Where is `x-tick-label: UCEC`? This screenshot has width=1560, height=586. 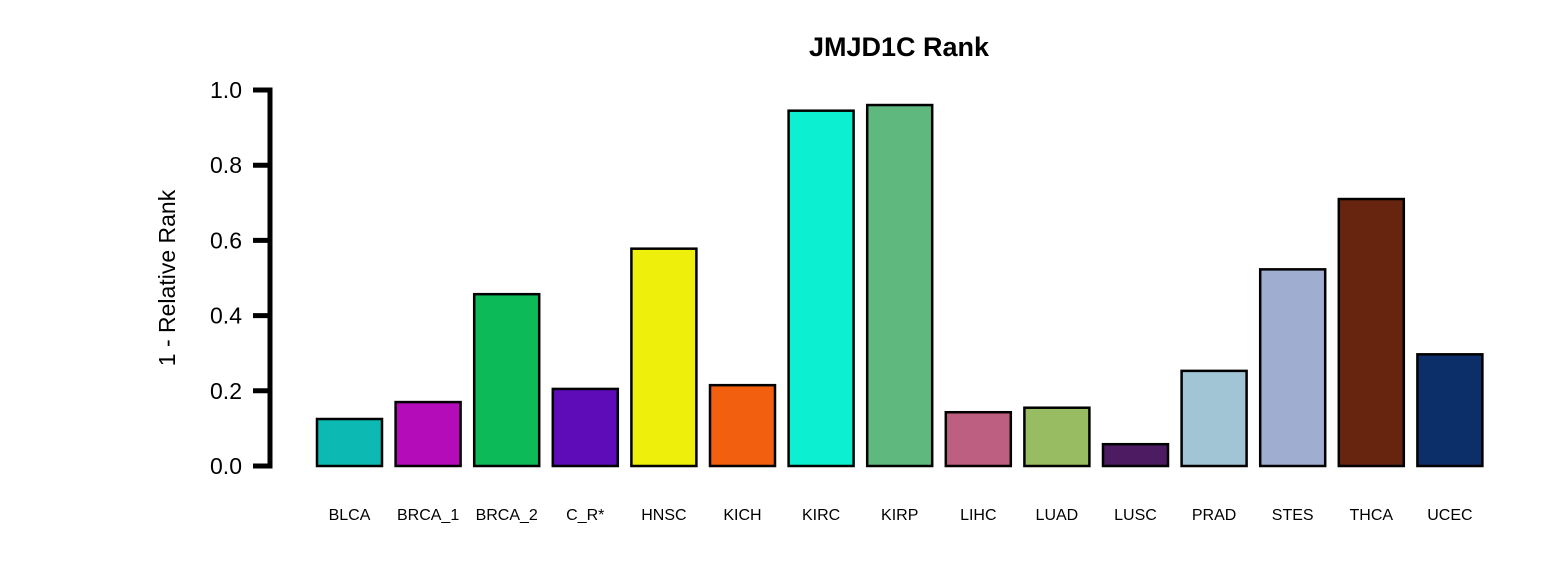 x-tick-label: UCEC is located at coordinates (1449, 515).